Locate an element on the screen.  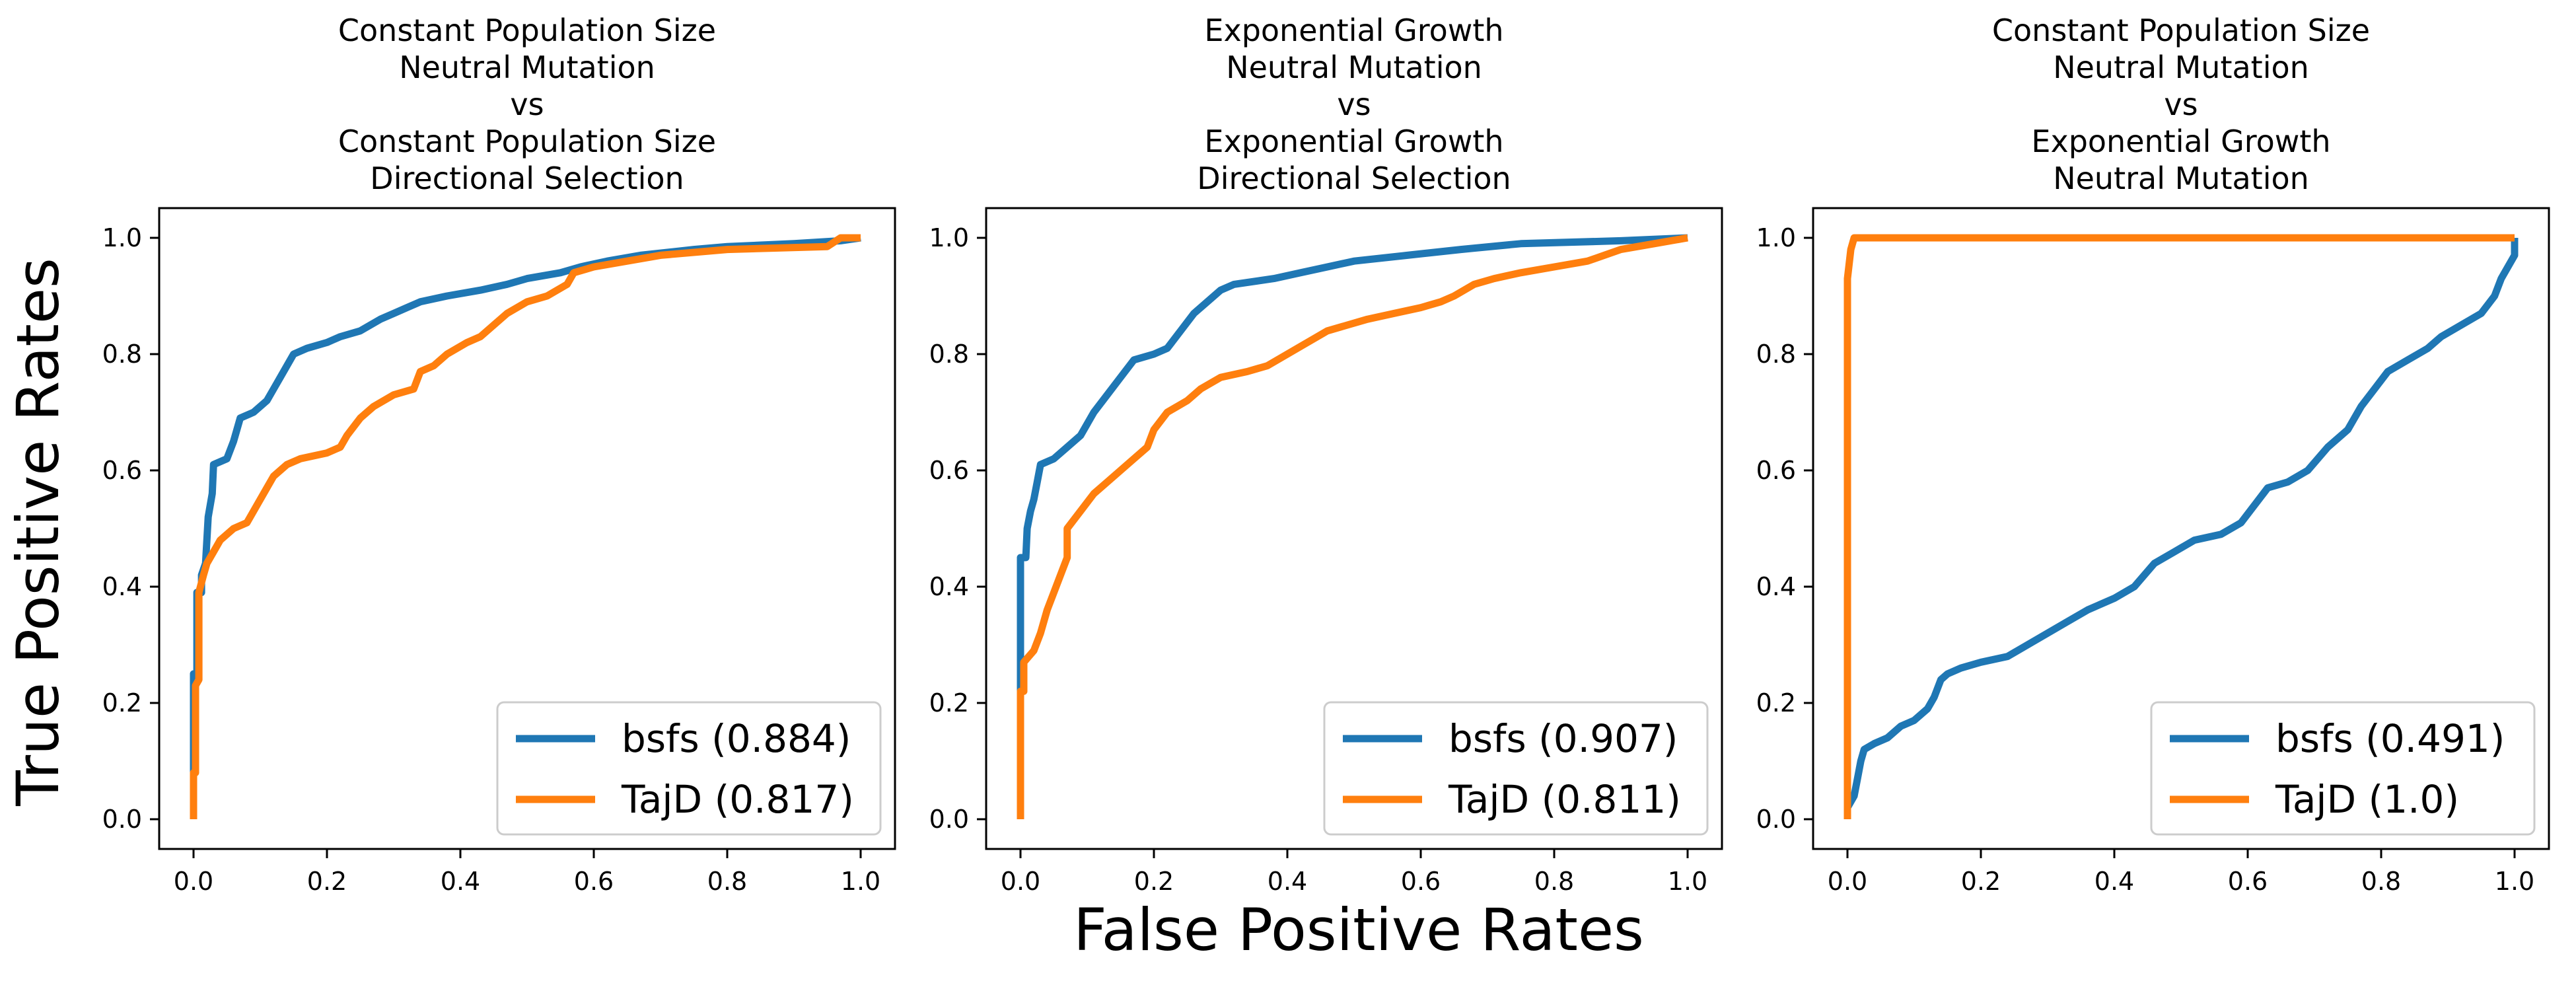
legend-label: bsfs (0.491) is located at coordinates (2390, 738).